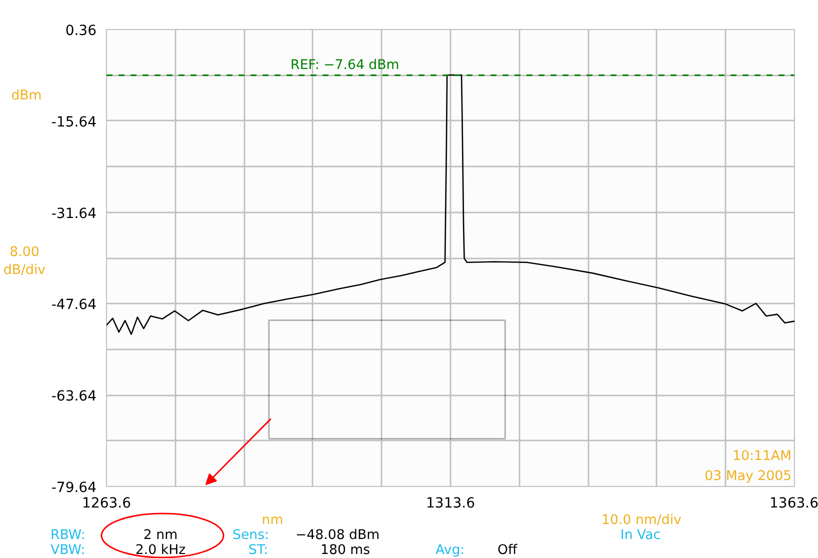 This screenshot has height=558, width=818. I want to click on text: ST:, so click(258, 550).